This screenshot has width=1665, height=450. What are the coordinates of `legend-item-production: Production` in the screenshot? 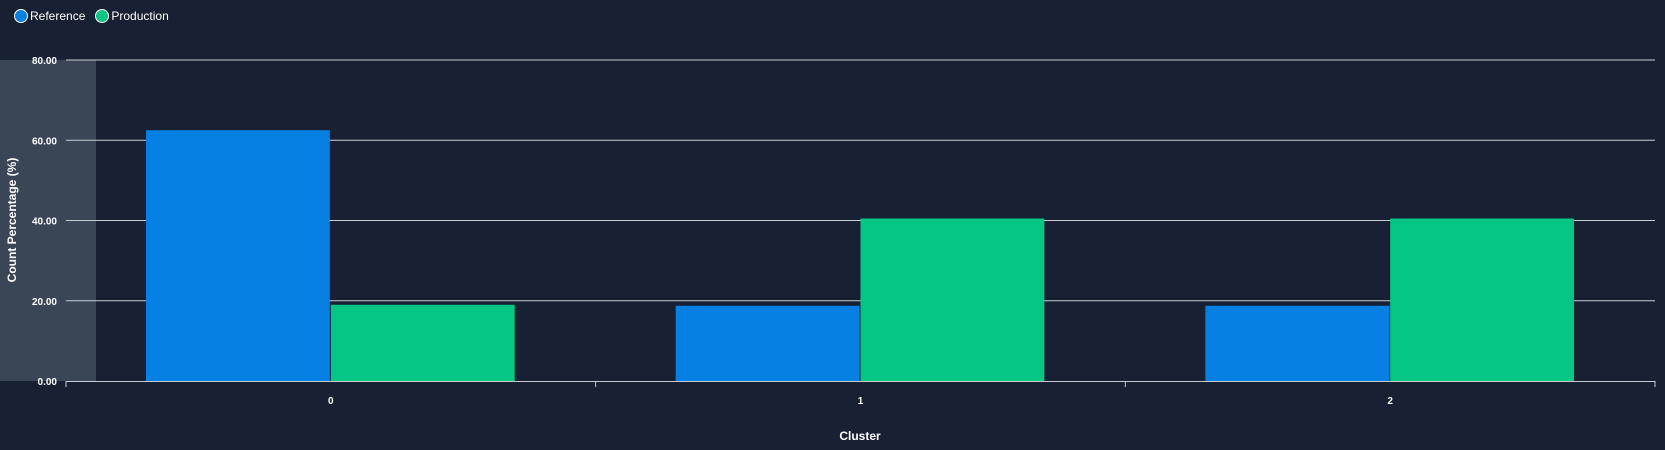 It's located at (132, 16).